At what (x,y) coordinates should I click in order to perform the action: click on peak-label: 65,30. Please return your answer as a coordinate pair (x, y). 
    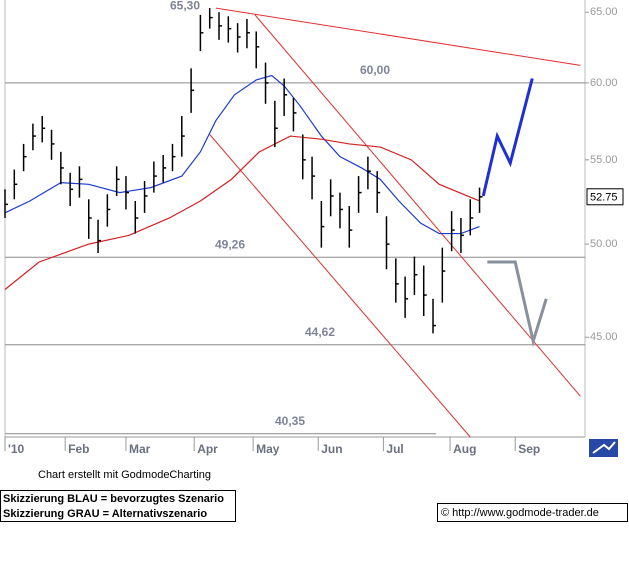
    Looking at the image, I should click on (185, 6).